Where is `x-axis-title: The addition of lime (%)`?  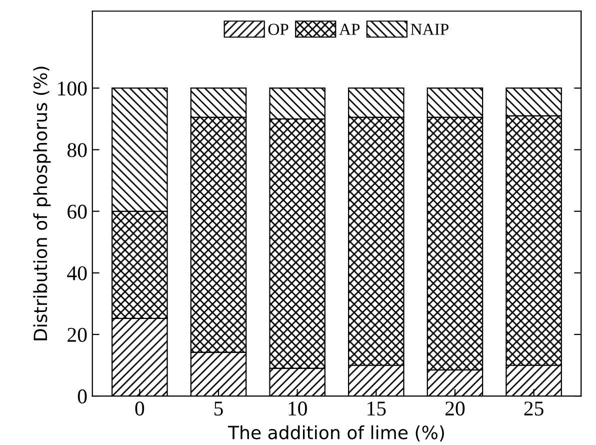 x-axis-title: The addition of lime (%) is located at coordinates (336, 433).